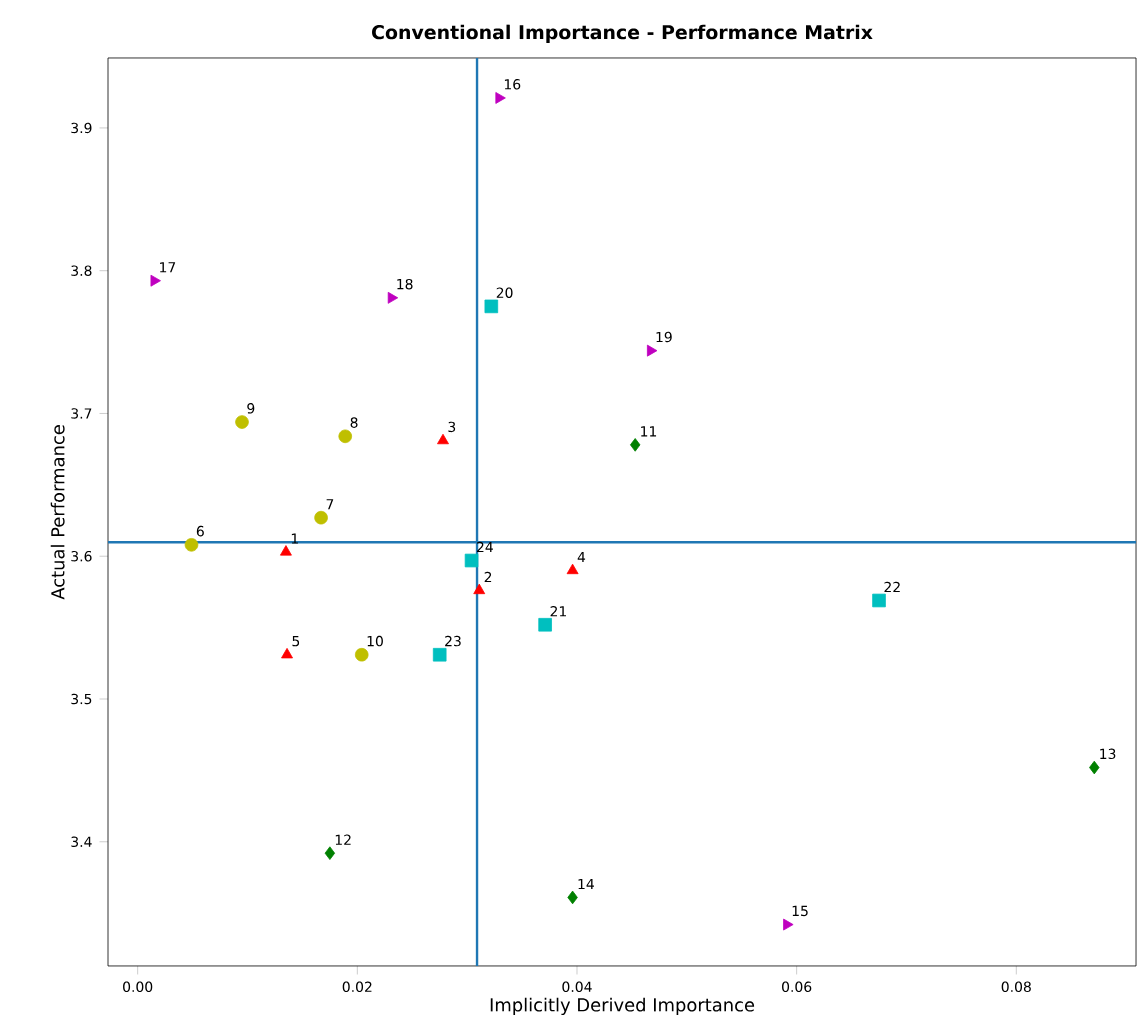  Describe the element at coordinates (622, 1006) in the screenshot. I see `x-axis-title: Implicitly Derived Importance` at that location.